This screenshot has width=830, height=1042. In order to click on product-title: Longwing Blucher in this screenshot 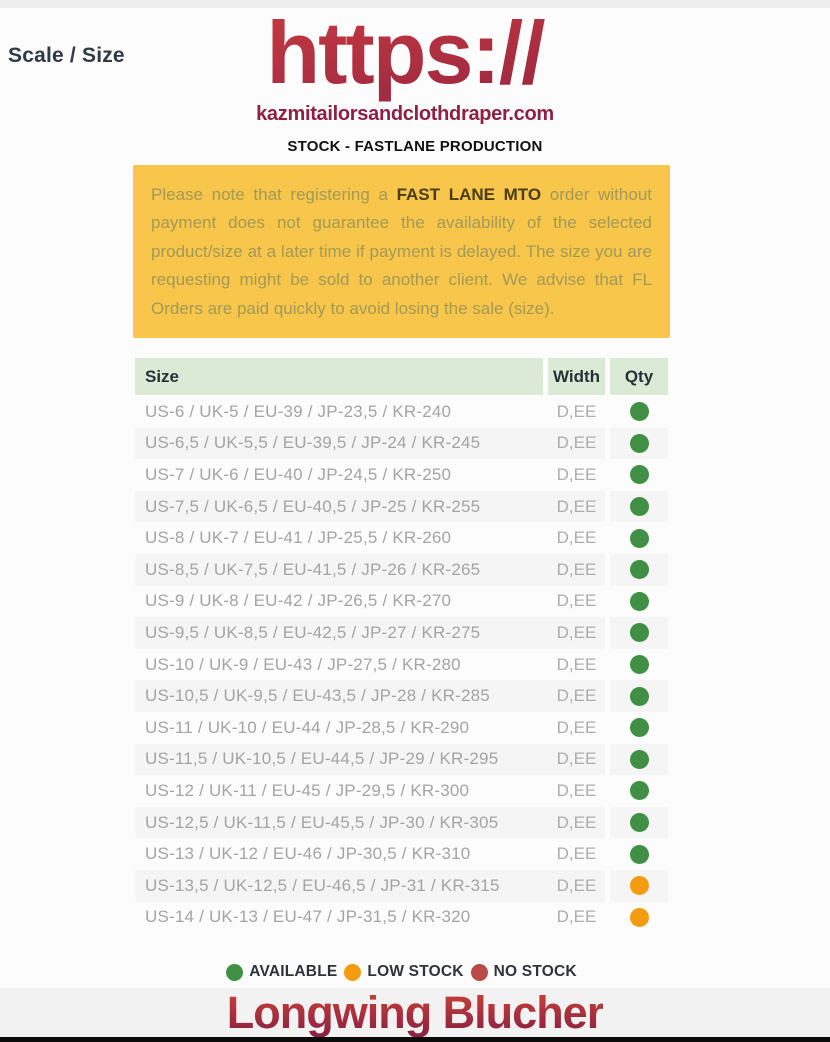, I will do `click(415, 1012)`.